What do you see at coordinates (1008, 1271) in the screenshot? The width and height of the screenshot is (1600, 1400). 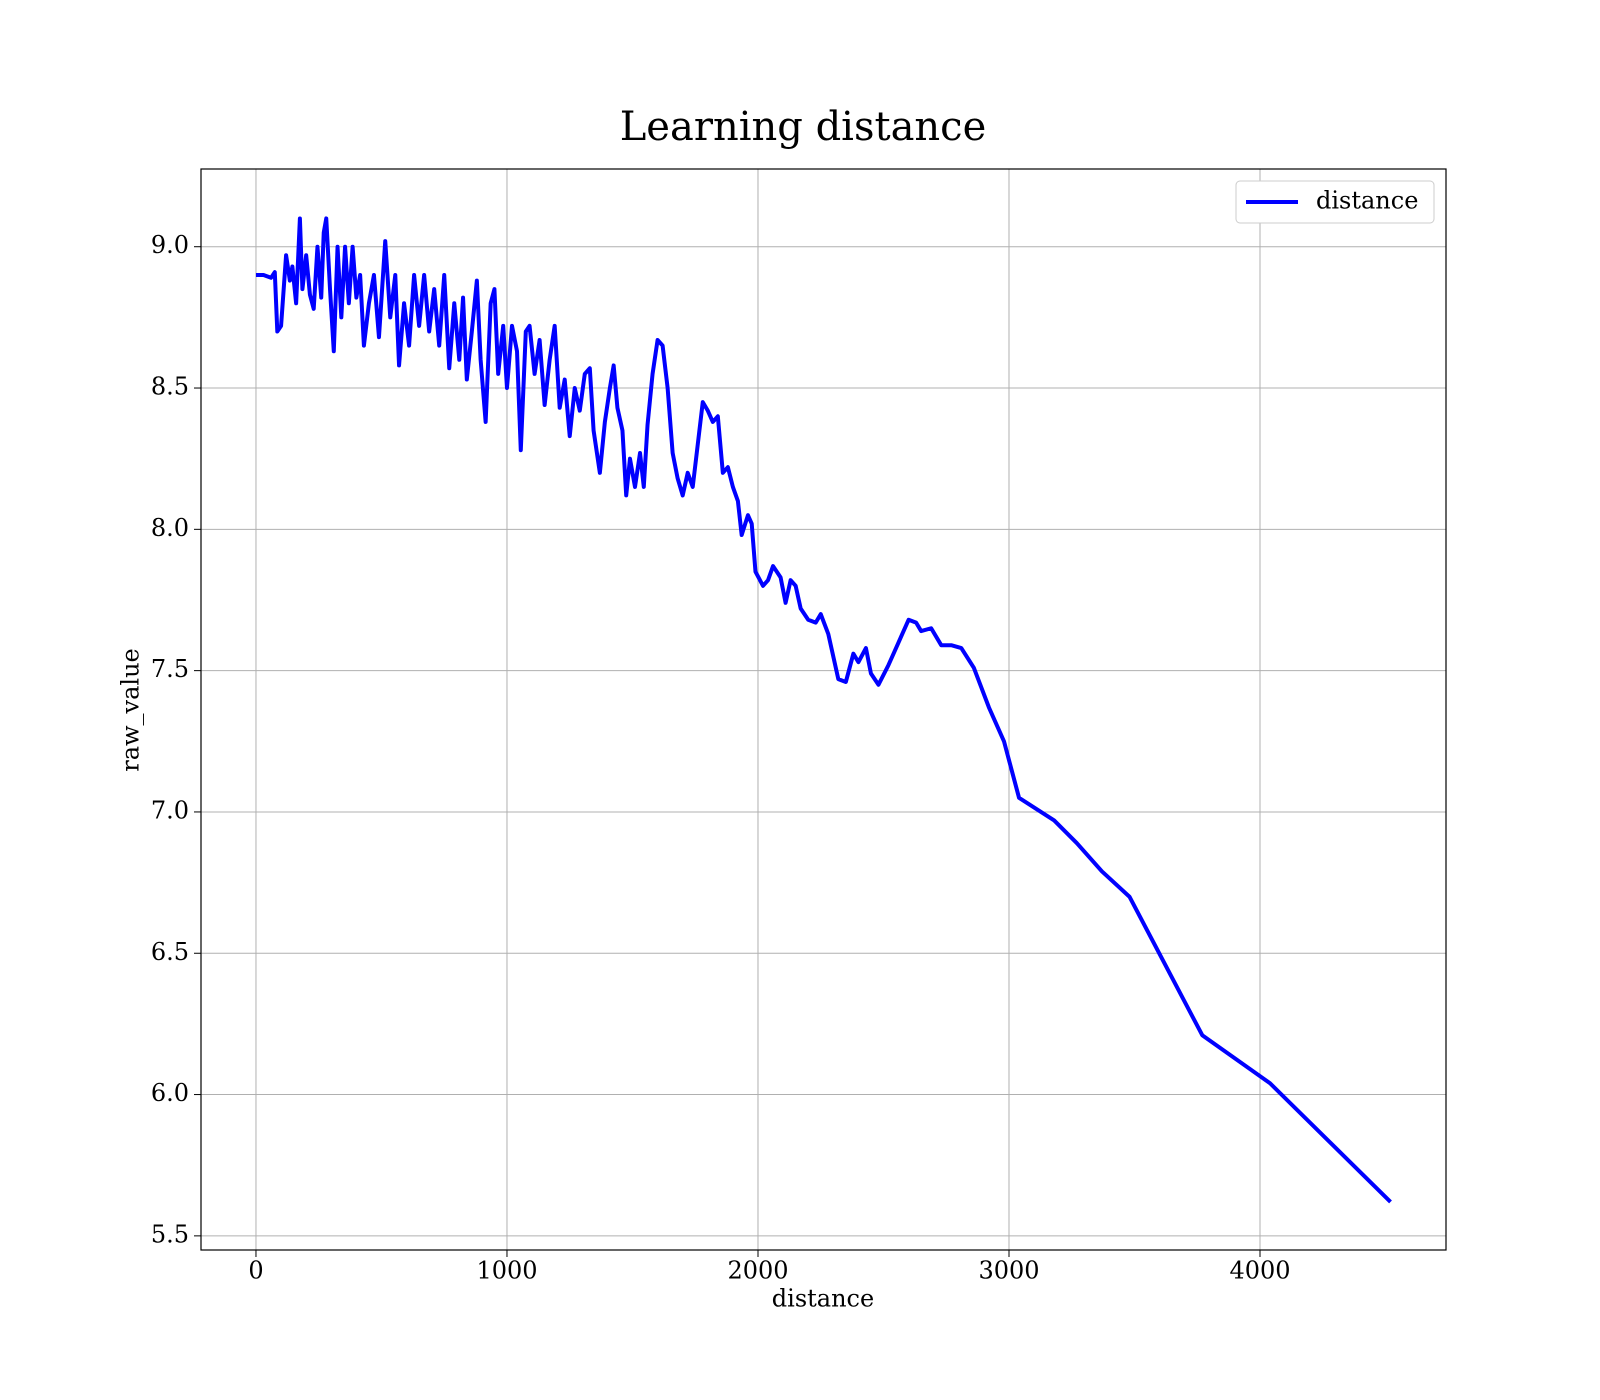 I see `x-tick-label: 3000` at bounding box center [1008, 1271].